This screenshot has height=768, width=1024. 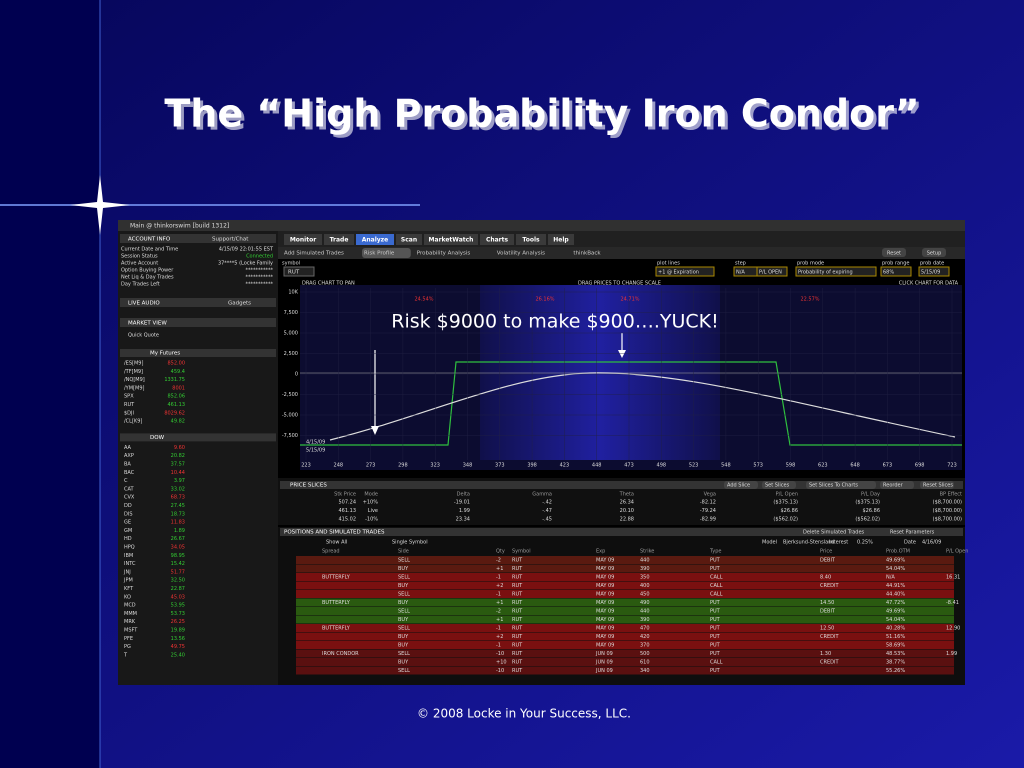 What do you see at coordinates (291, 334) in the screenshot?
I see `y-tick-label: 5,000` at bounding box center [291, 334].